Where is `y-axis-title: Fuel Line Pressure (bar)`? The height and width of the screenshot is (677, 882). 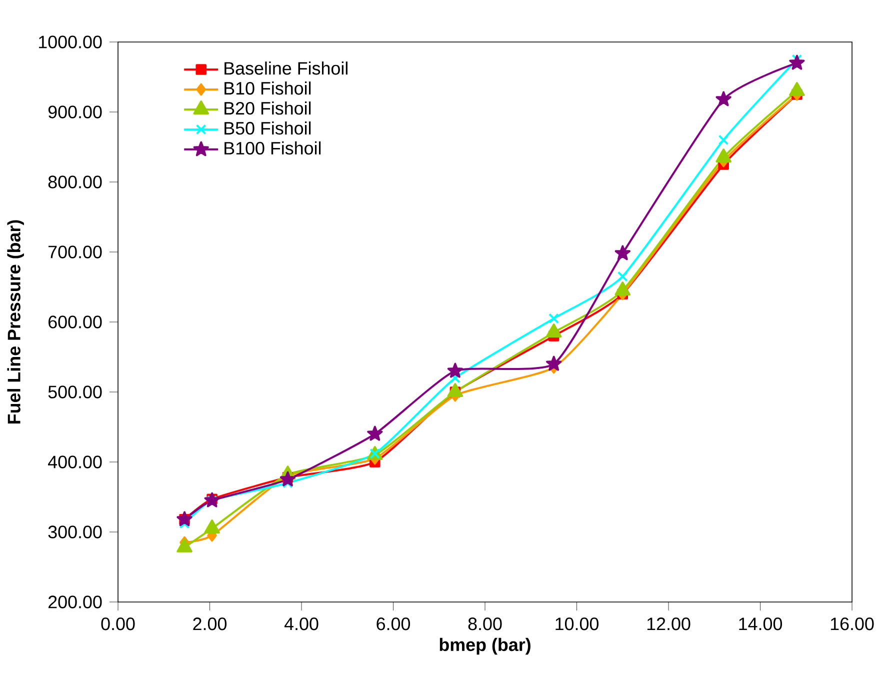 y-axis-title: Fuel Line Pressure (bar) is located at coordinates (15, 322).